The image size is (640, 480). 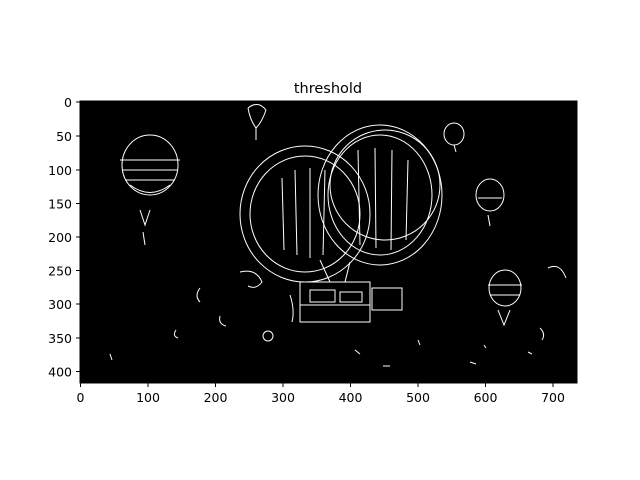 I want to click on y-tick-label: 150, so click(x=60, y=204).